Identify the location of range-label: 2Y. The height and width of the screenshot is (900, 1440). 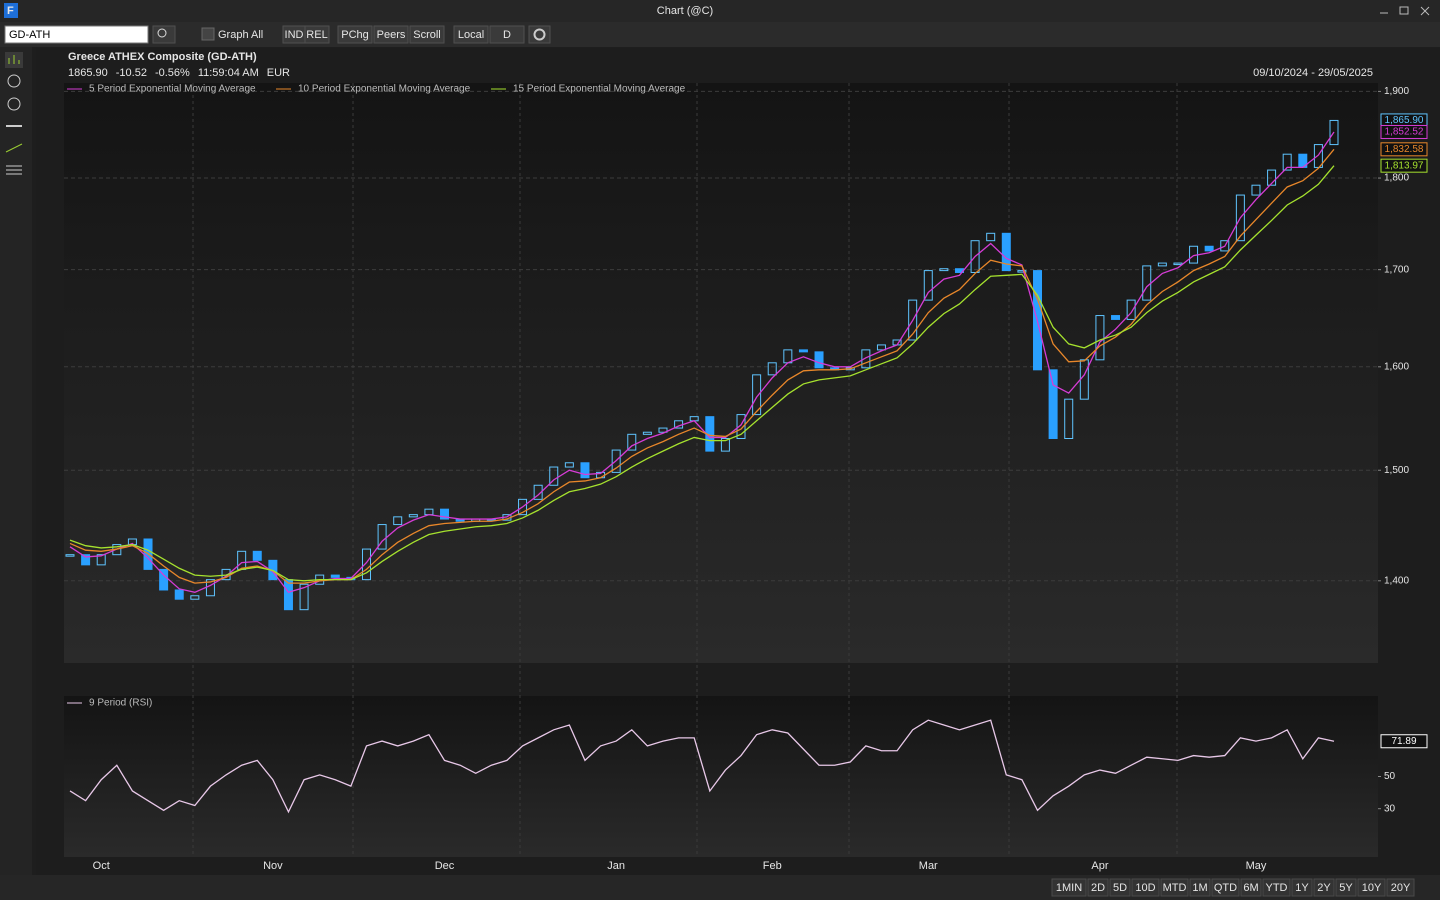
(1324, 888).